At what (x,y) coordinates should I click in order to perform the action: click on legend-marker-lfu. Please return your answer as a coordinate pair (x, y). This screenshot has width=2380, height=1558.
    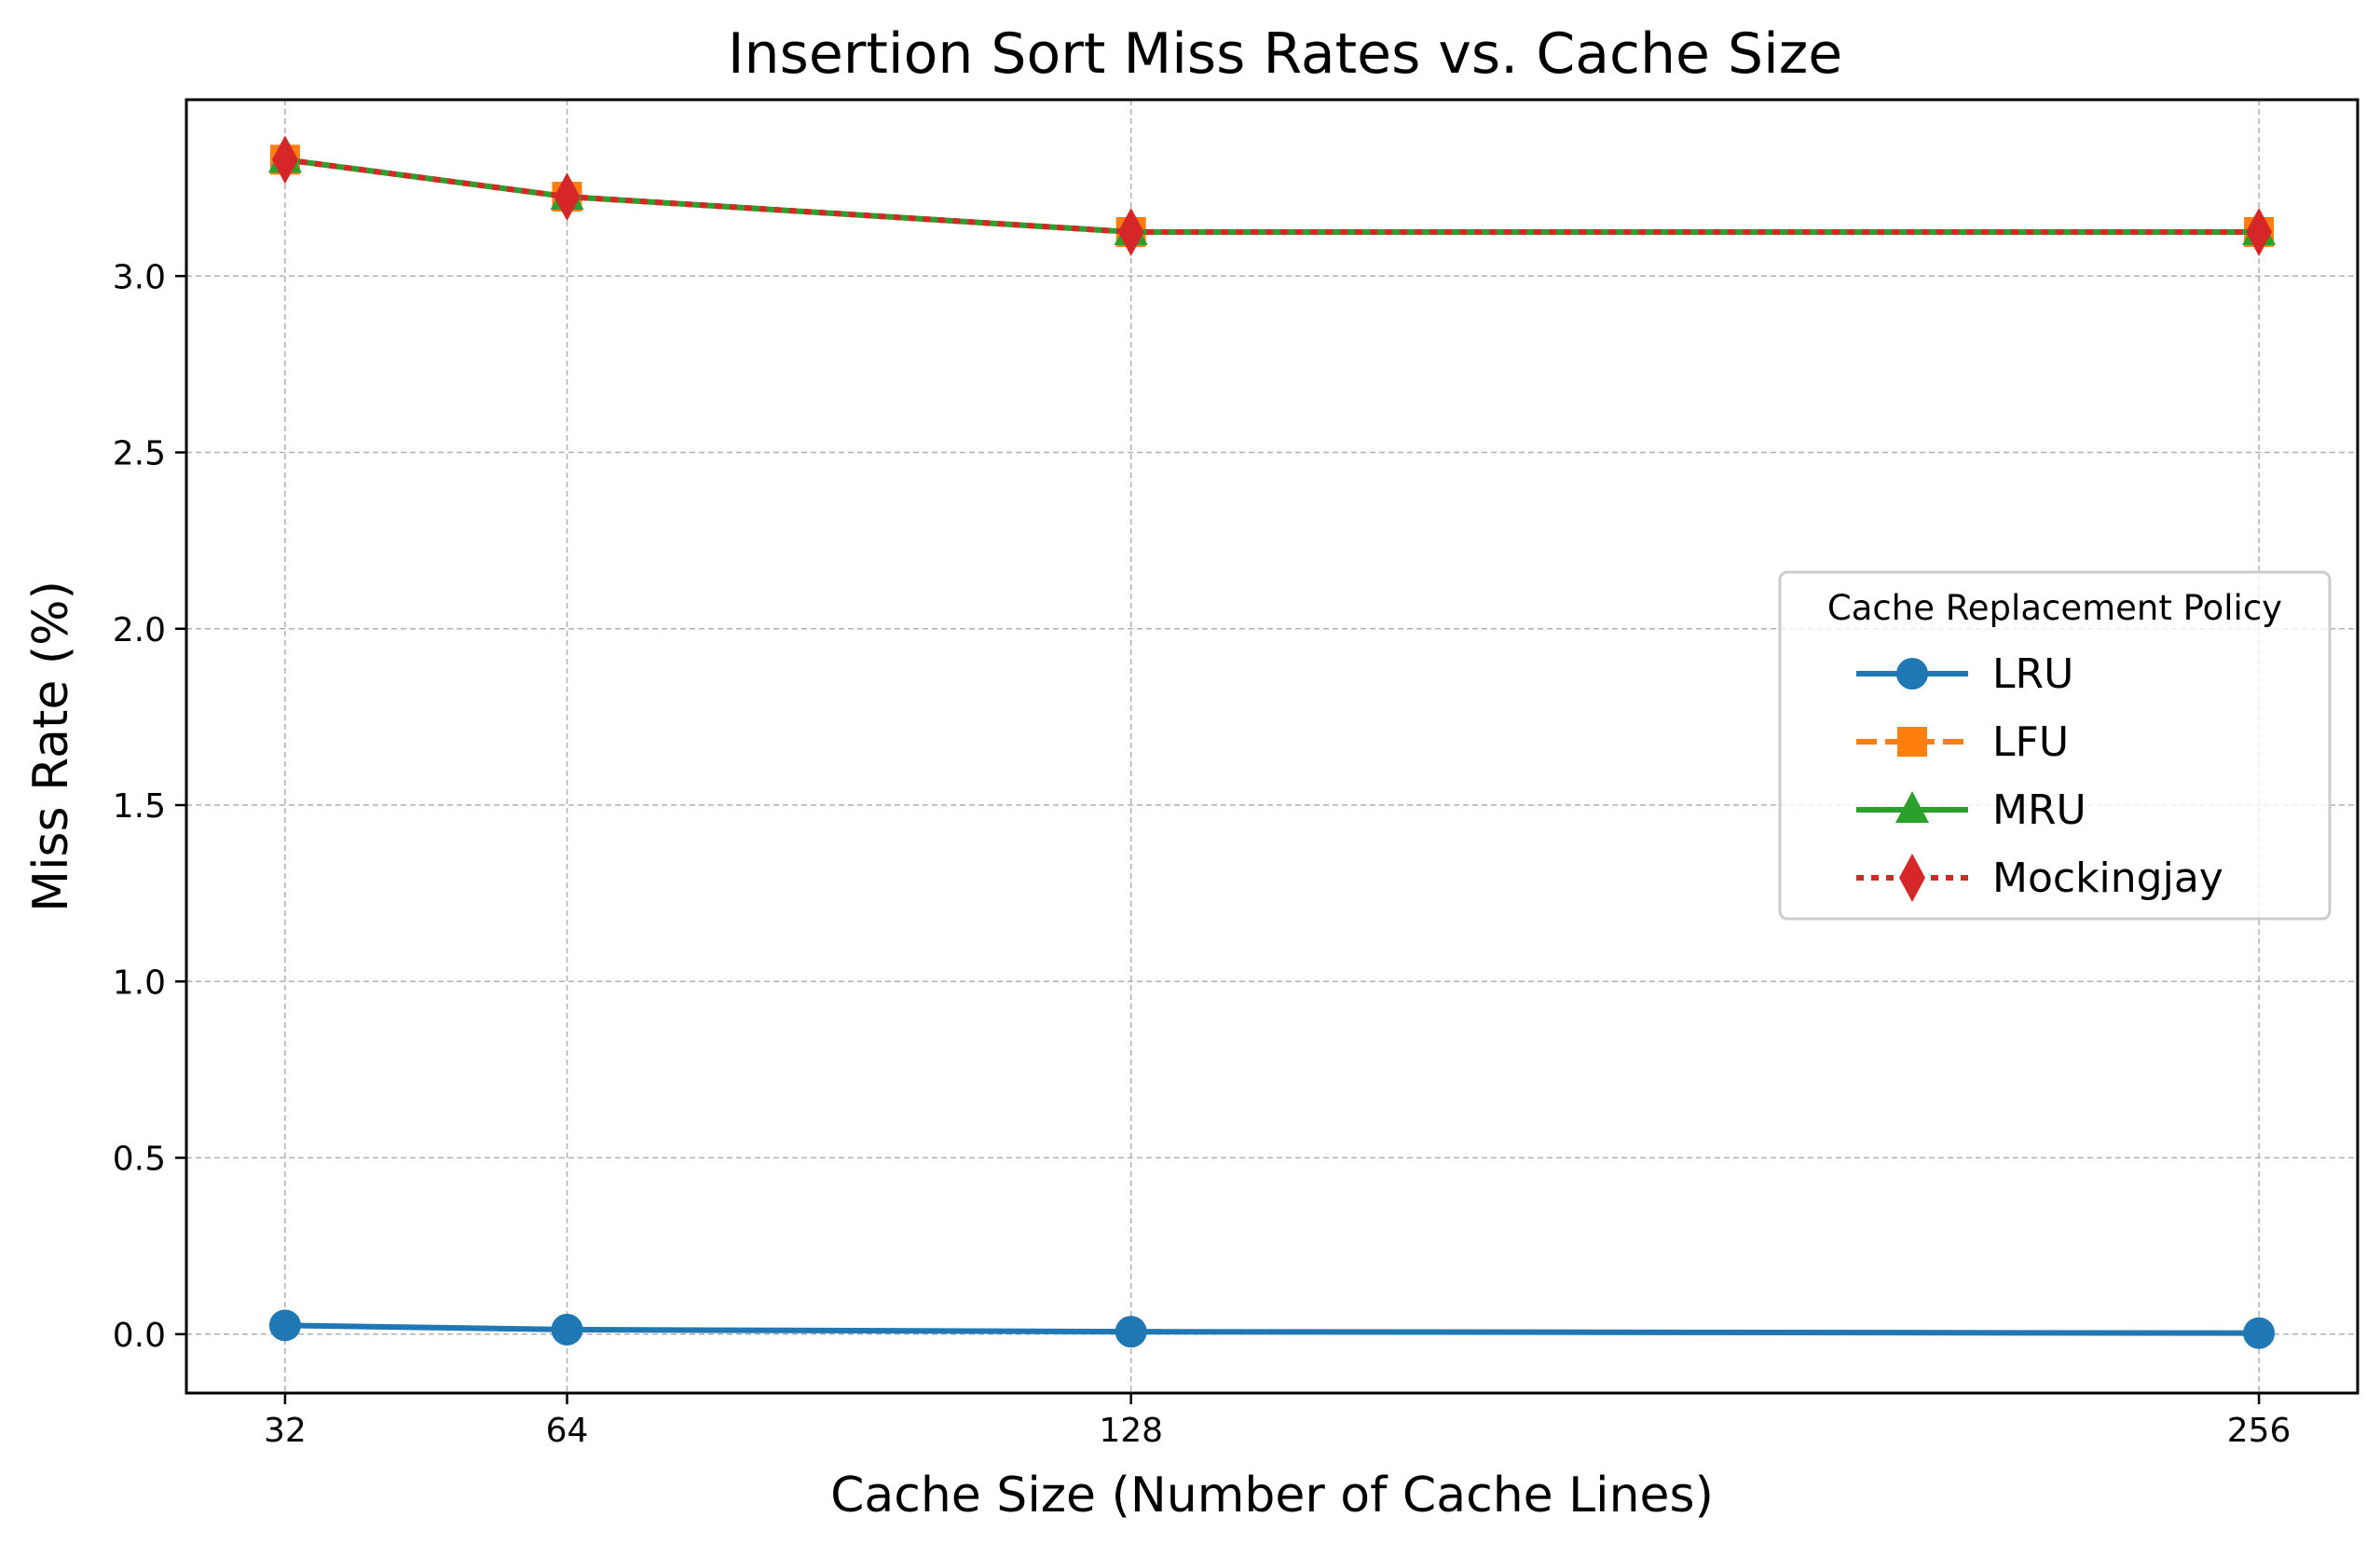
    Looking at the image, I should click on (1912, 742).